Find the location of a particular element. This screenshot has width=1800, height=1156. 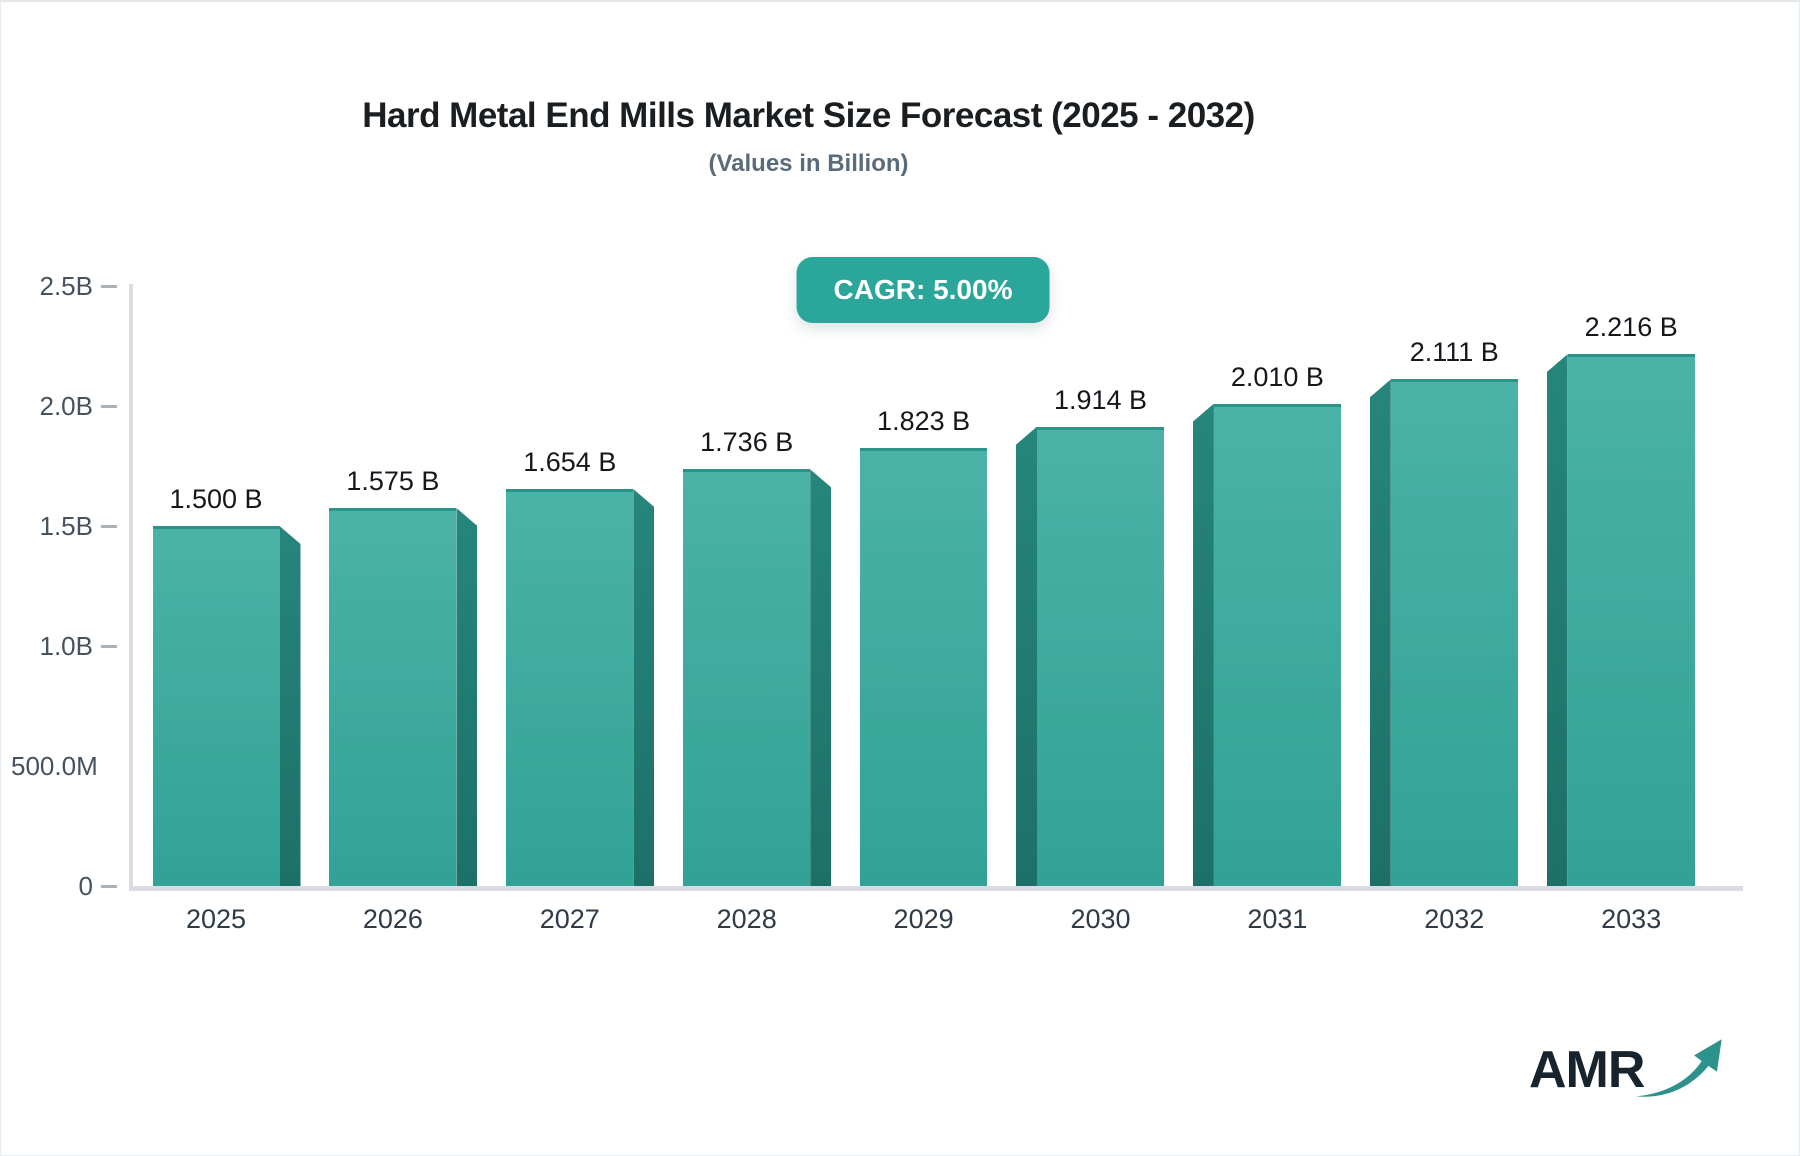

x-axis-label: 2027 is located at coordinates (569, 919).